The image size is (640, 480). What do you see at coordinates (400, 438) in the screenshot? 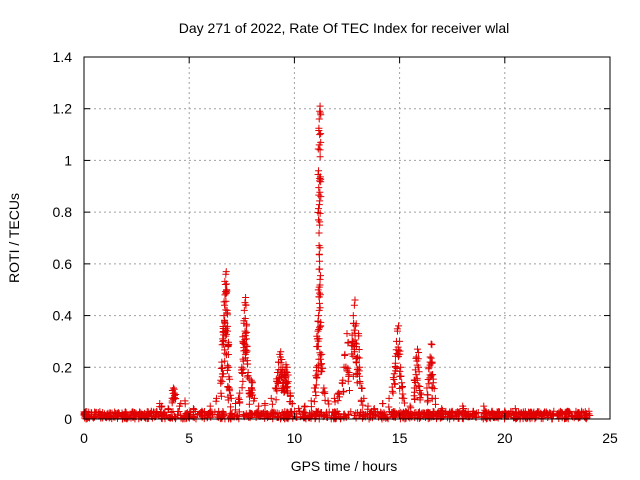
I see `x-tick-label: 15` at bounding box center [400, 438].